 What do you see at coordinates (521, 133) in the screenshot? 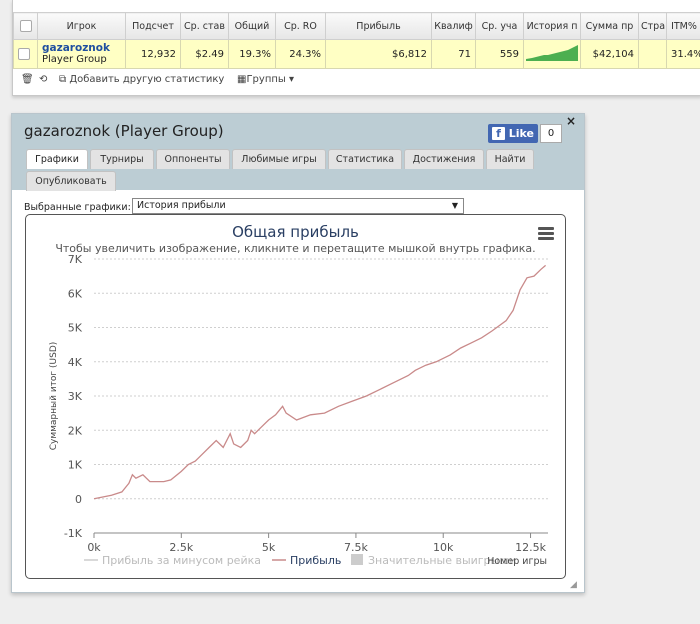
I see `like-label: Like` at bounding box center [521, 133].